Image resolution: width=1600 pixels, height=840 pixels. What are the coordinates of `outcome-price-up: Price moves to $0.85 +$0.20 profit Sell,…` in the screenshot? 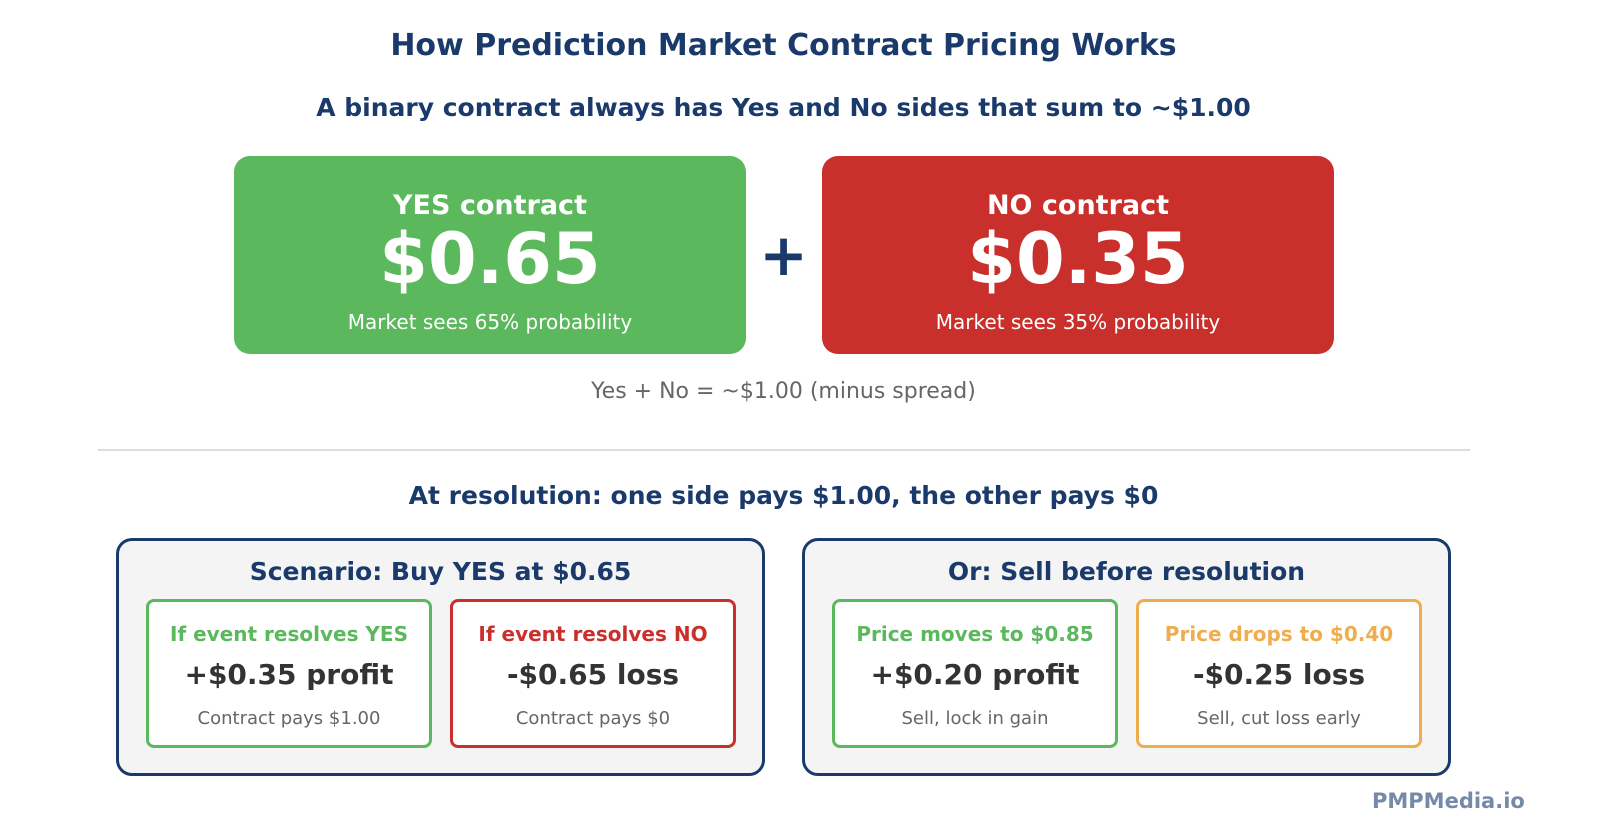 It's located at (975, 673).